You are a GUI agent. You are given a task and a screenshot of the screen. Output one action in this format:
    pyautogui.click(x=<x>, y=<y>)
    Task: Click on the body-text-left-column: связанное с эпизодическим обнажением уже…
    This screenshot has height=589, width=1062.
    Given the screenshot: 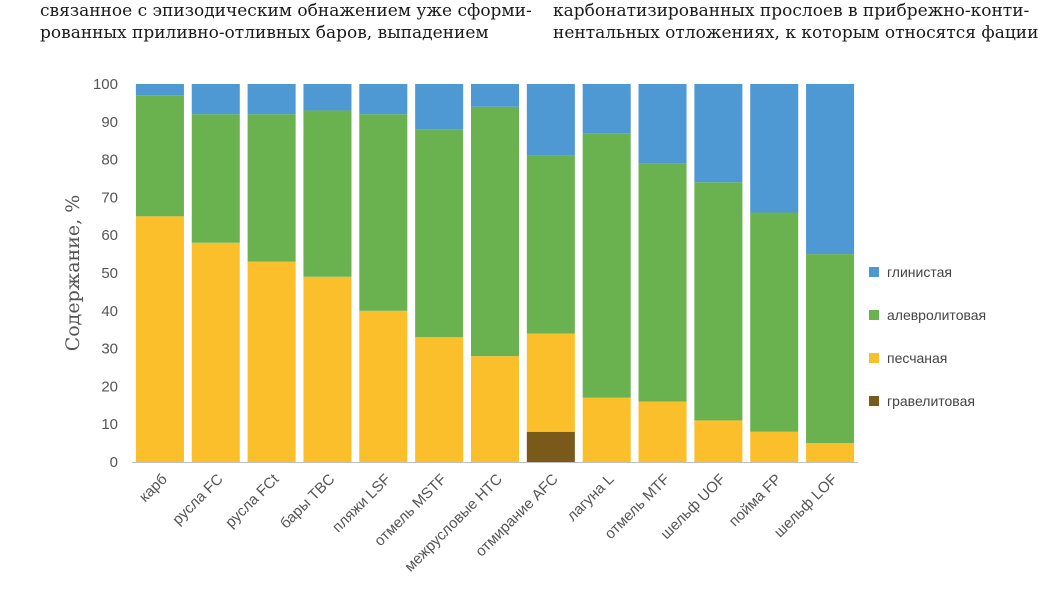 What is the action you would take?
    pyautogui.click(x=286, y=22)
    